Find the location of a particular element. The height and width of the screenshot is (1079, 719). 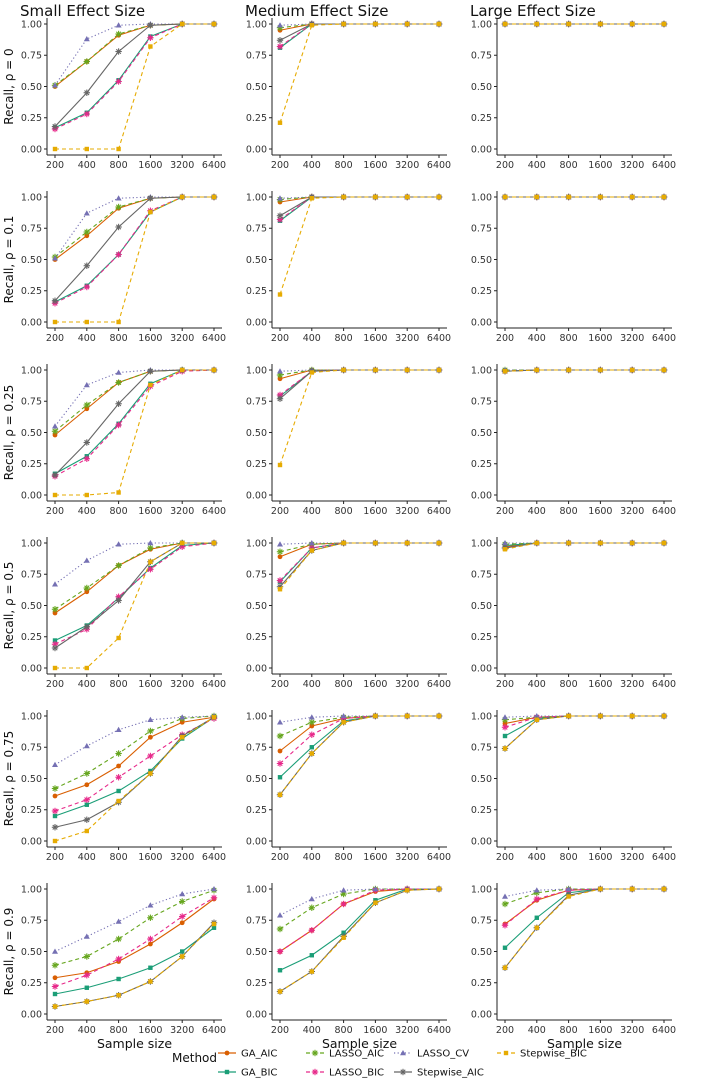

x-tick-label: 800 is located at coordinates (119, 338).